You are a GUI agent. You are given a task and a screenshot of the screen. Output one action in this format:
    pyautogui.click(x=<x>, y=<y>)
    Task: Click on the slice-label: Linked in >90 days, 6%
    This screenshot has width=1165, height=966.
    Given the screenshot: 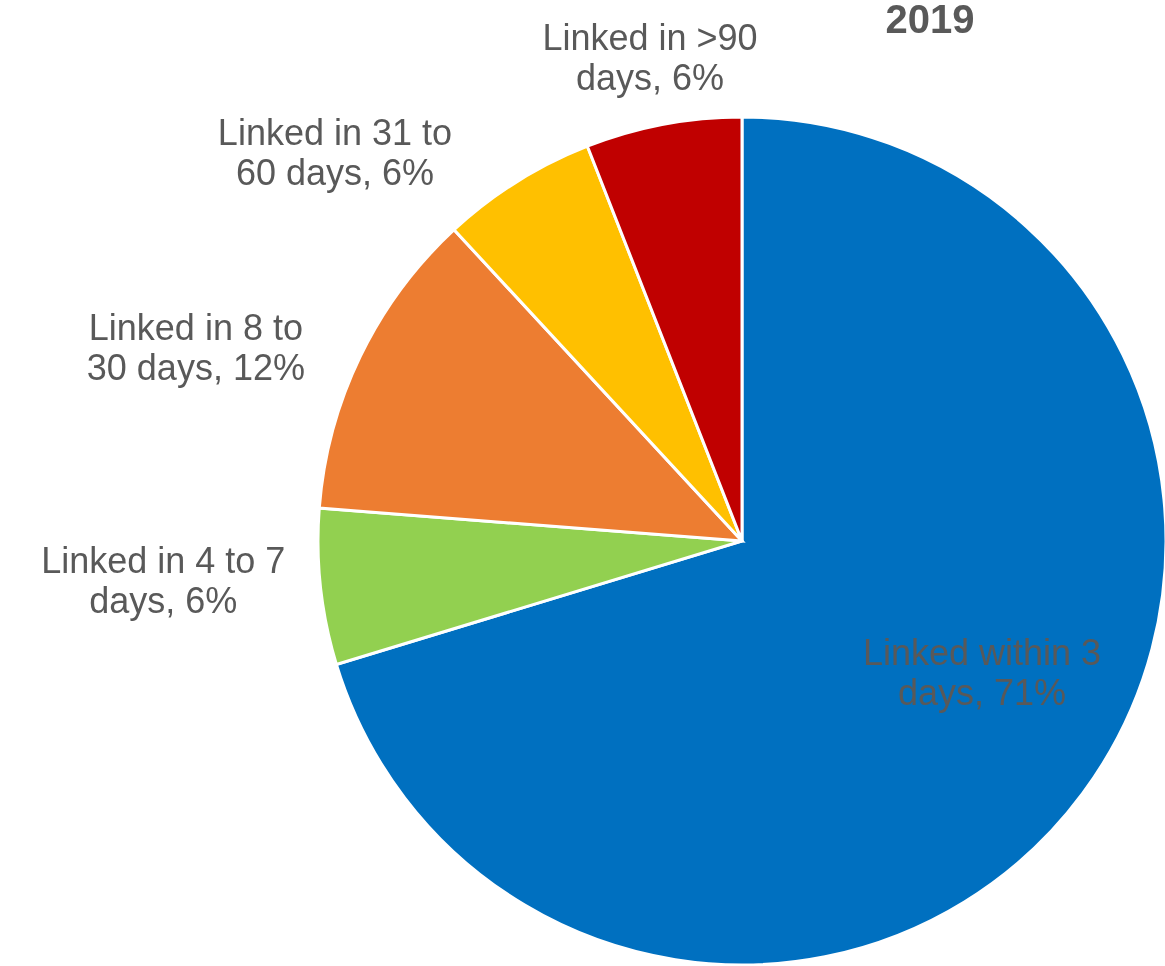 What is the action you would take?
    pyautogui.click(x=650, y=57)
    